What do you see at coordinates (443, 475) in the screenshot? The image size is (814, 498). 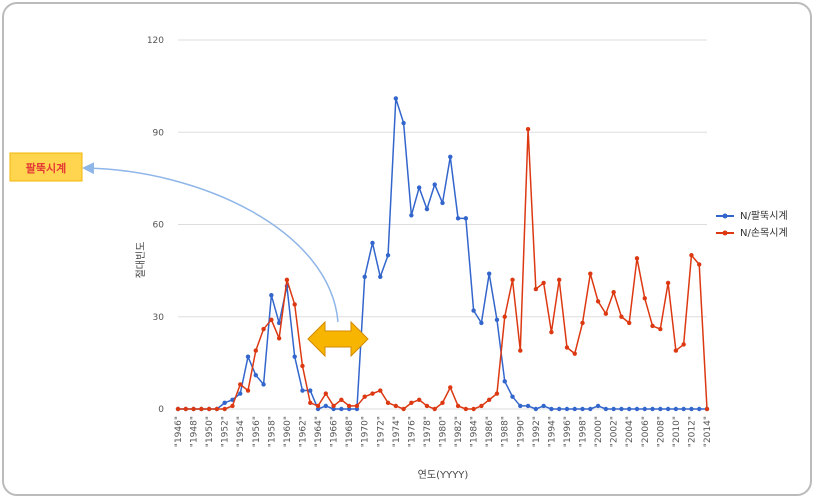 I see `x-axis-title: 연도(YYYY)` at bounding box center [443, 475].